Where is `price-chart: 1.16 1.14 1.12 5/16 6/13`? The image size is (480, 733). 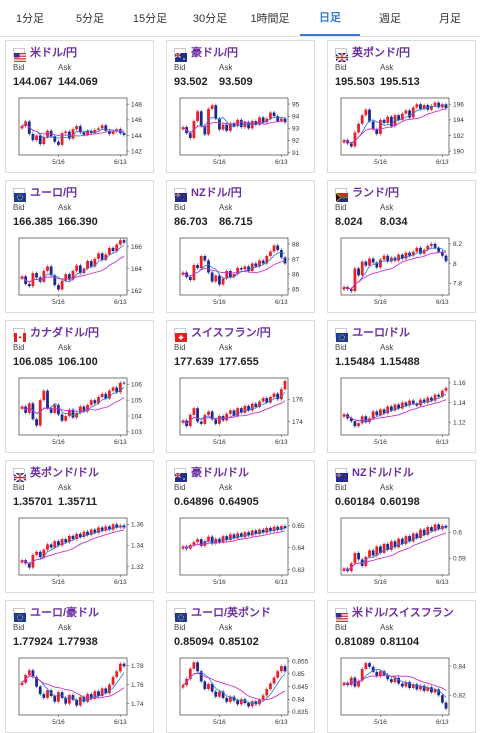
price-chart: 1.16 1.14 1.12 5/16 6/13 is located at coordinates (402, 411).